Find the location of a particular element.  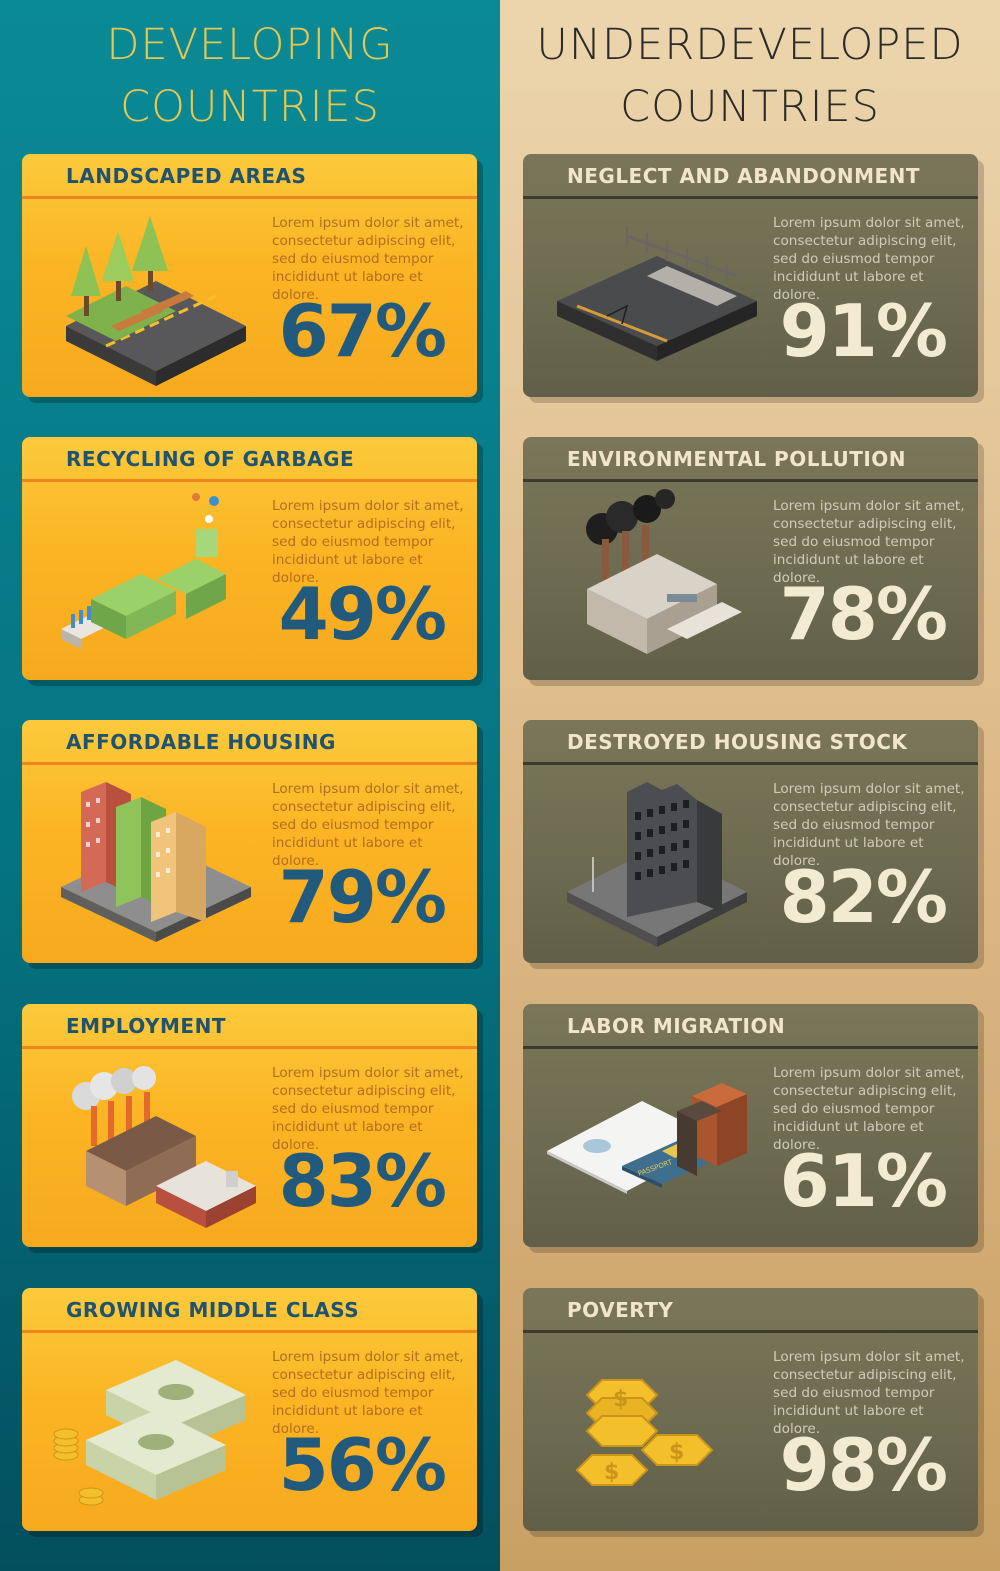

card-title: GROWING MIDDLE CLASS is located at coordinates (213, 1310).